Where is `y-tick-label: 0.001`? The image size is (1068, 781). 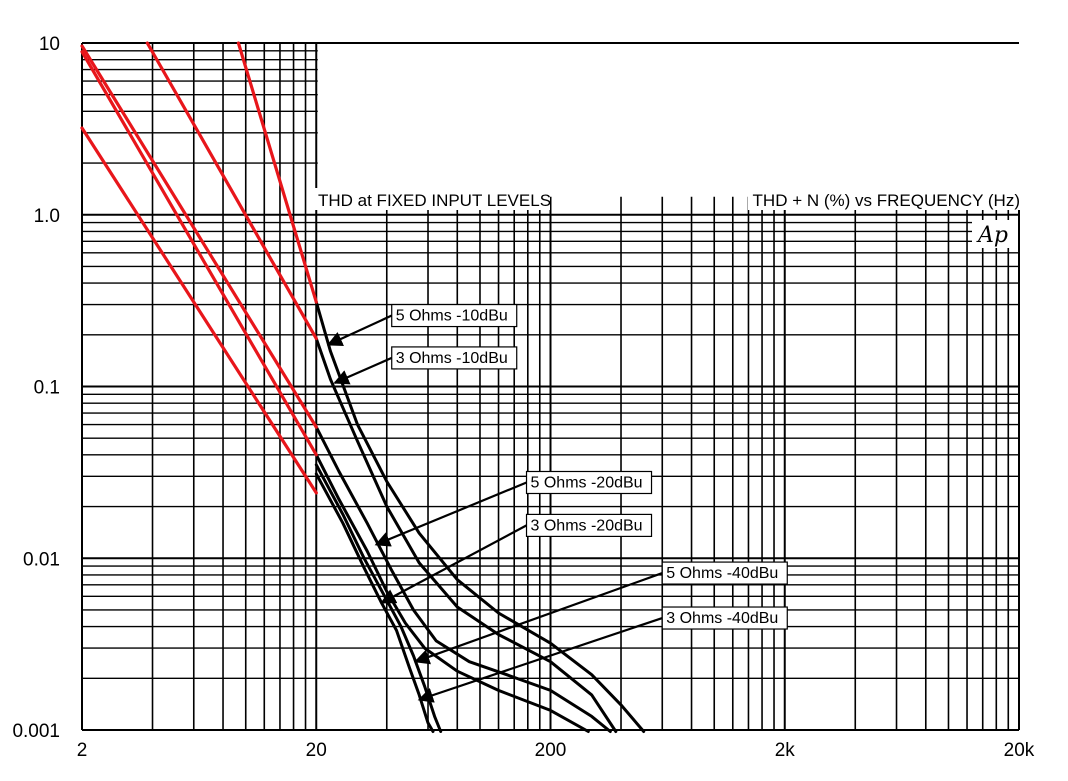 y-tick-label: 0.001 is located at coordinates (36, 731).